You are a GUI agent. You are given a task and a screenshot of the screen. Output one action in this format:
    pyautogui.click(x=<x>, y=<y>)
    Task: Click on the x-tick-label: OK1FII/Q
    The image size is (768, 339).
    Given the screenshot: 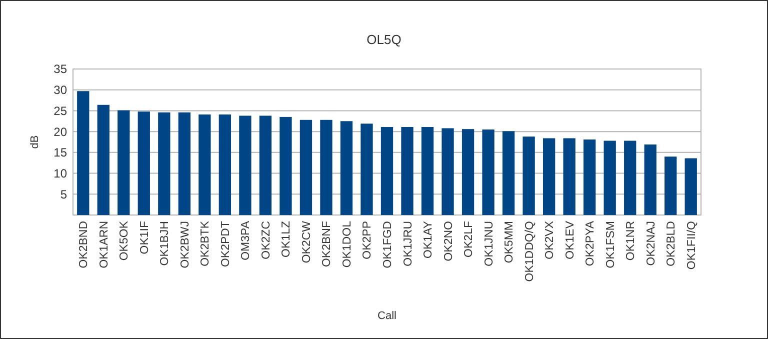 What is the action you would take?
    pyautogui.click(x=692, y=245)
    